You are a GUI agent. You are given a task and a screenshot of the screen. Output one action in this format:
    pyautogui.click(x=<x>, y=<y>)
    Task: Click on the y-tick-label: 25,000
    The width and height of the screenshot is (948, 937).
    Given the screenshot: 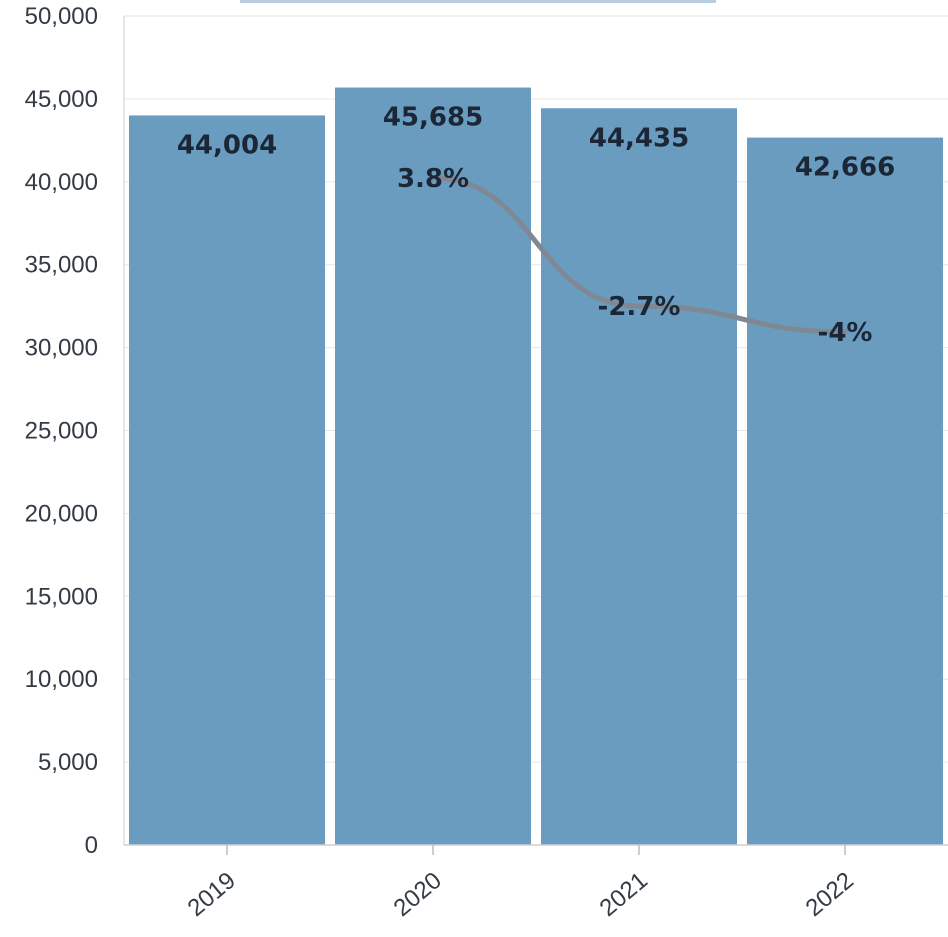 What is the action you would take?
    pyautogui.click(x=61, y=431)
    